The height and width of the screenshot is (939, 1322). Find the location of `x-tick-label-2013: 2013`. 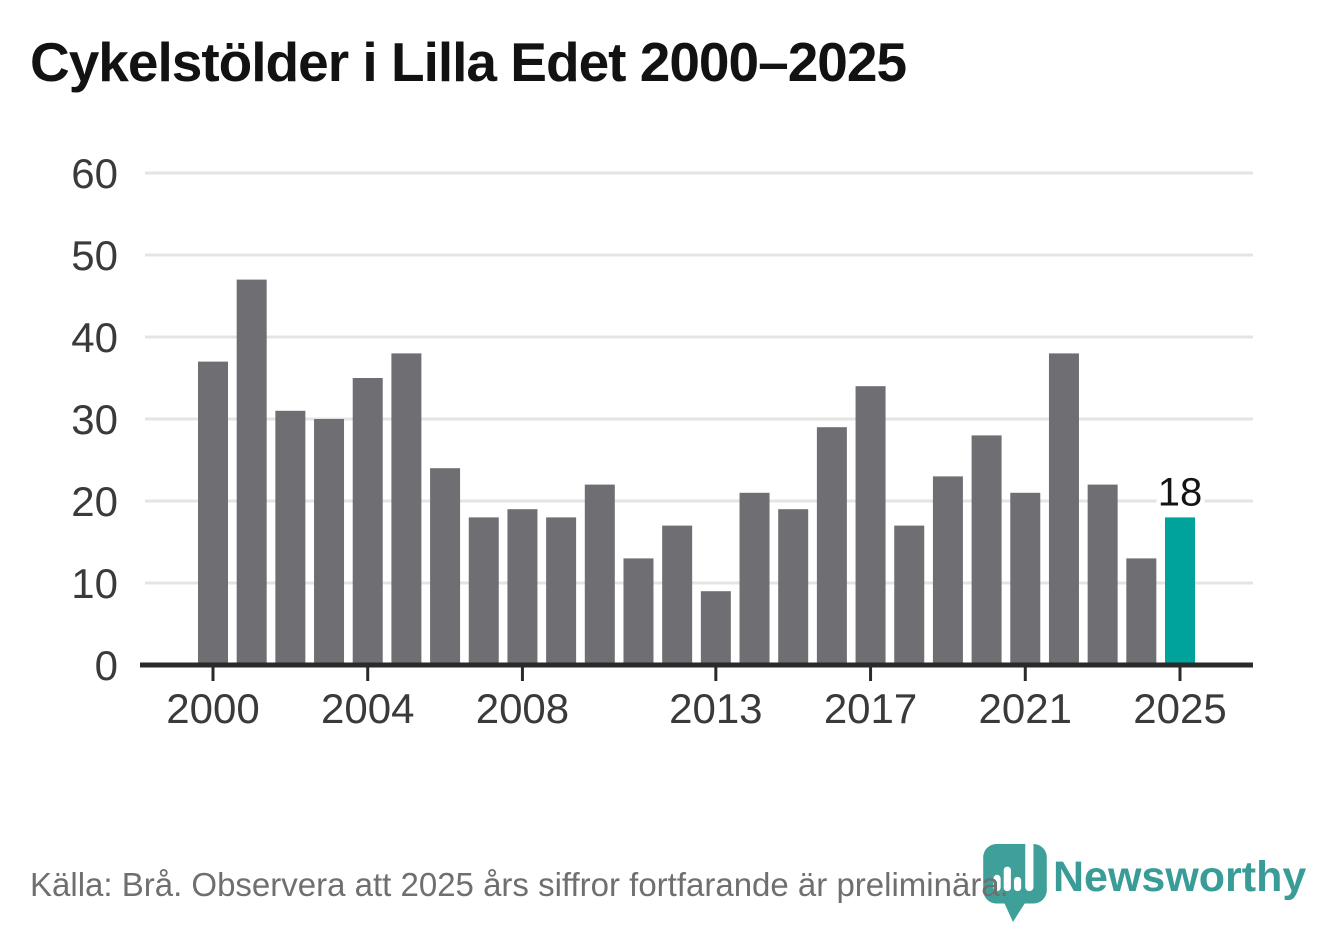

x-tick-label-2013: 2013 is located at coordinates (715, 708).